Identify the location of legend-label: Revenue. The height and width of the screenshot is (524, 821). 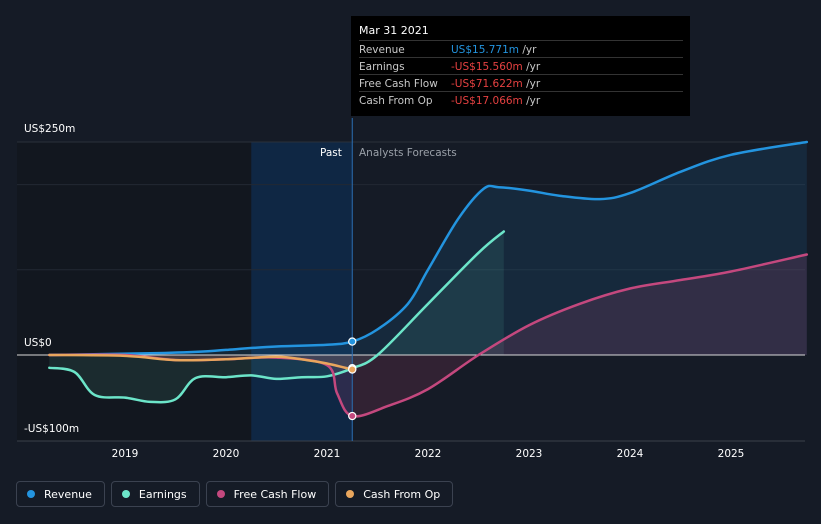
(68, 494).